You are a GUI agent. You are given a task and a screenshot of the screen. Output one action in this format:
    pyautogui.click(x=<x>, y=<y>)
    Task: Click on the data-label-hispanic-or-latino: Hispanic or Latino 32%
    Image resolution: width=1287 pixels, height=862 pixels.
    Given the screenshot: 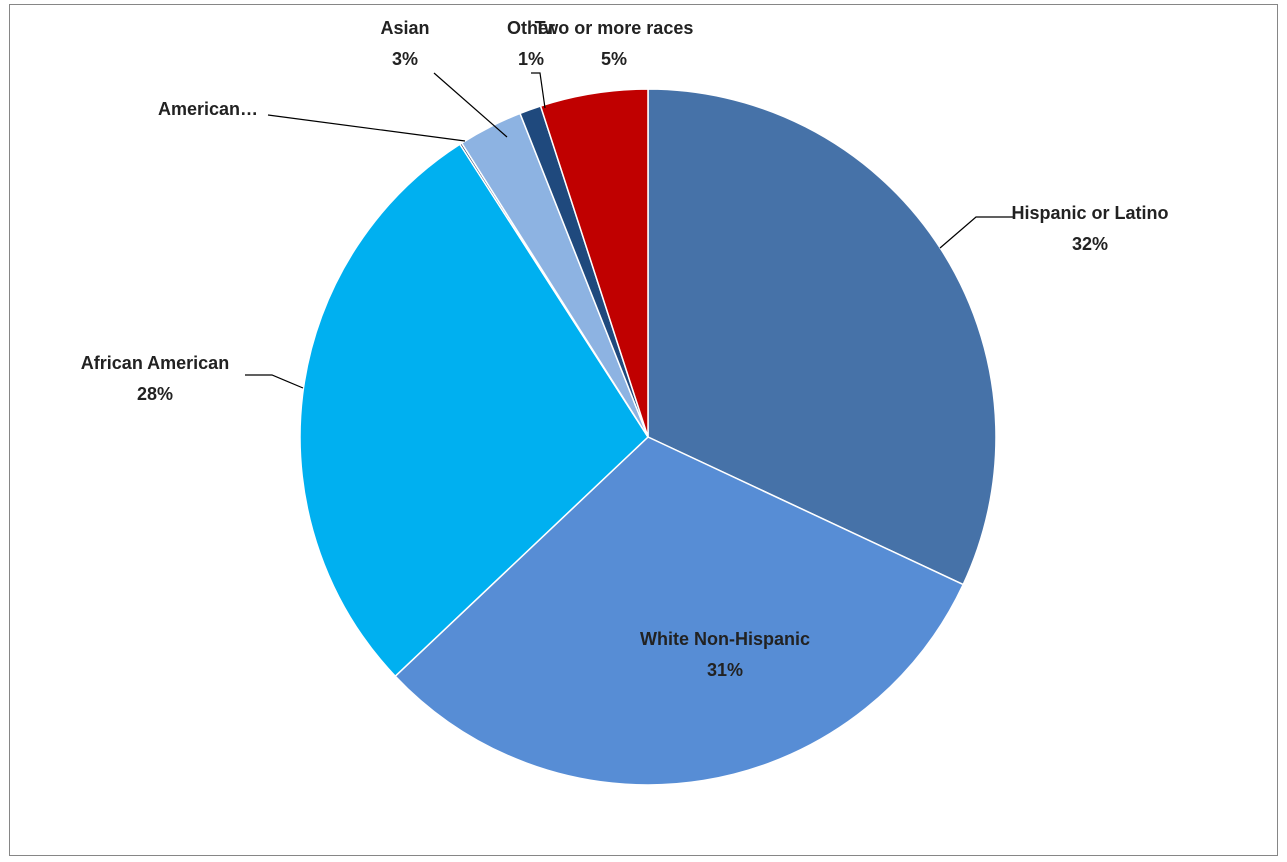 What is the action you would take?
    pyautogui.click(x=1089, y=228)
    